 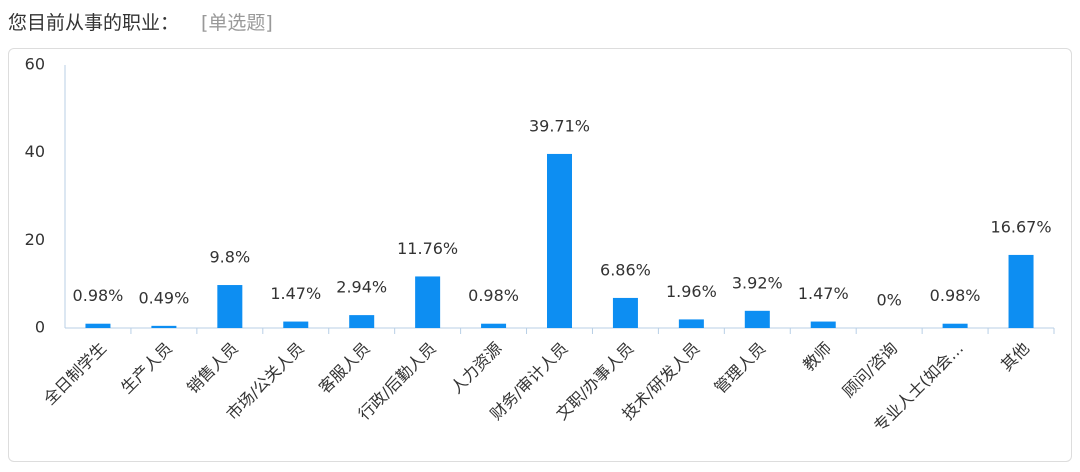 What do you see at coordinates (237, 23) in the screenshot?
I see `question-tag: [单选题]` at bounding box center [237, 23].